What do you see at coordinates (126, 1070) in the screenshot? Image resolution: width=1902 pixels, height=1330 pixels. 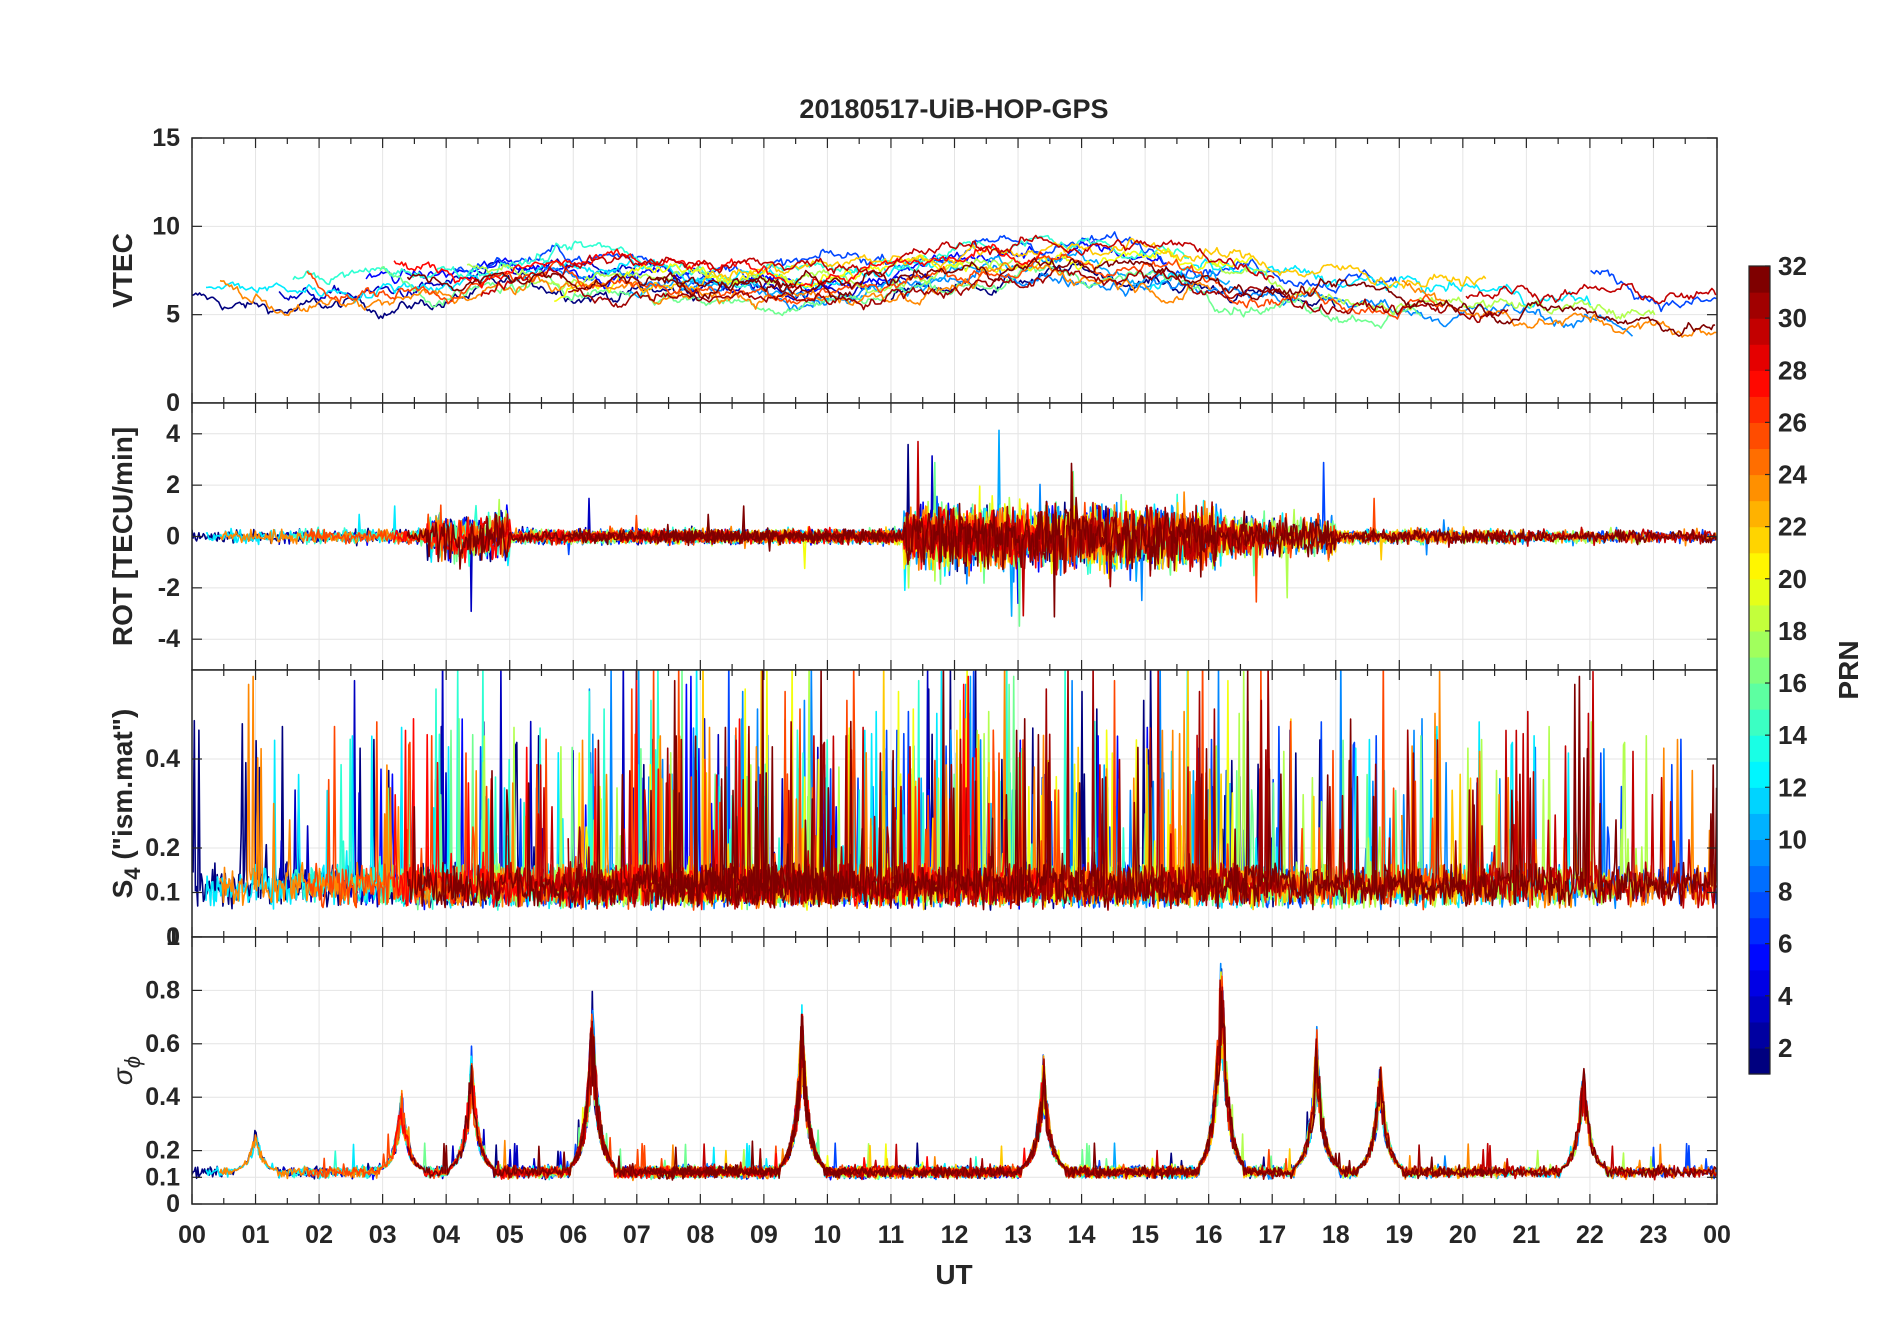 I see `y-axis-label: σϕ` at bounding box center [126, 1070].